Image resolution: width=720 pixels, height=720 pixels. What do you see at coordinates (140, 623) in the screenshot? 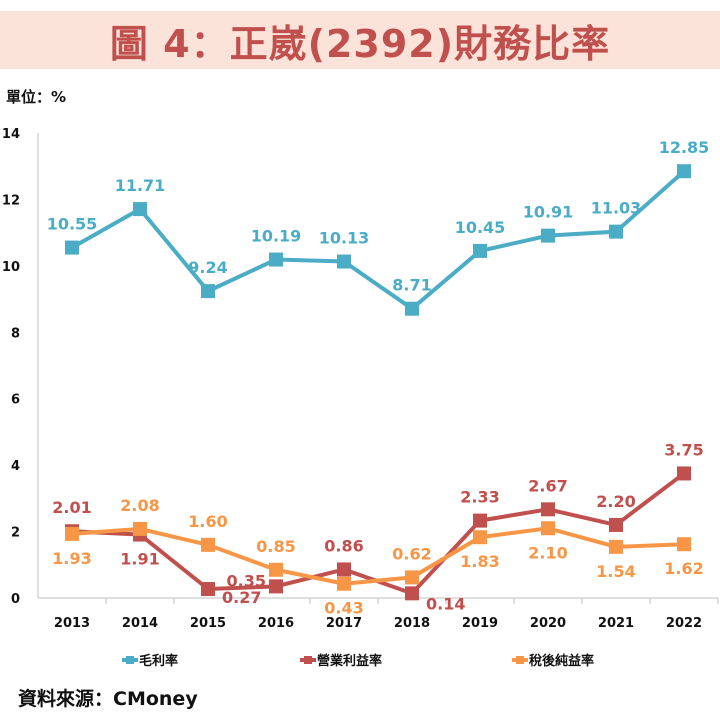
I see `x-tick-label: 2014` at bounding box center [140, 623].